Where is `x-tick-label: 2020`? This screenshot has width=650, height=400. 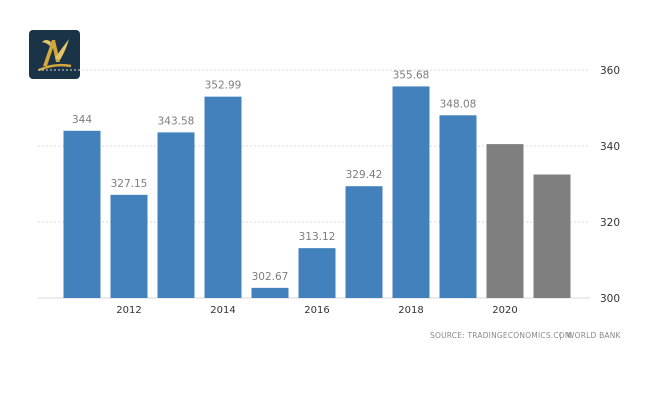
x-tick-label: 2020 is located at coordinates (504, 310).